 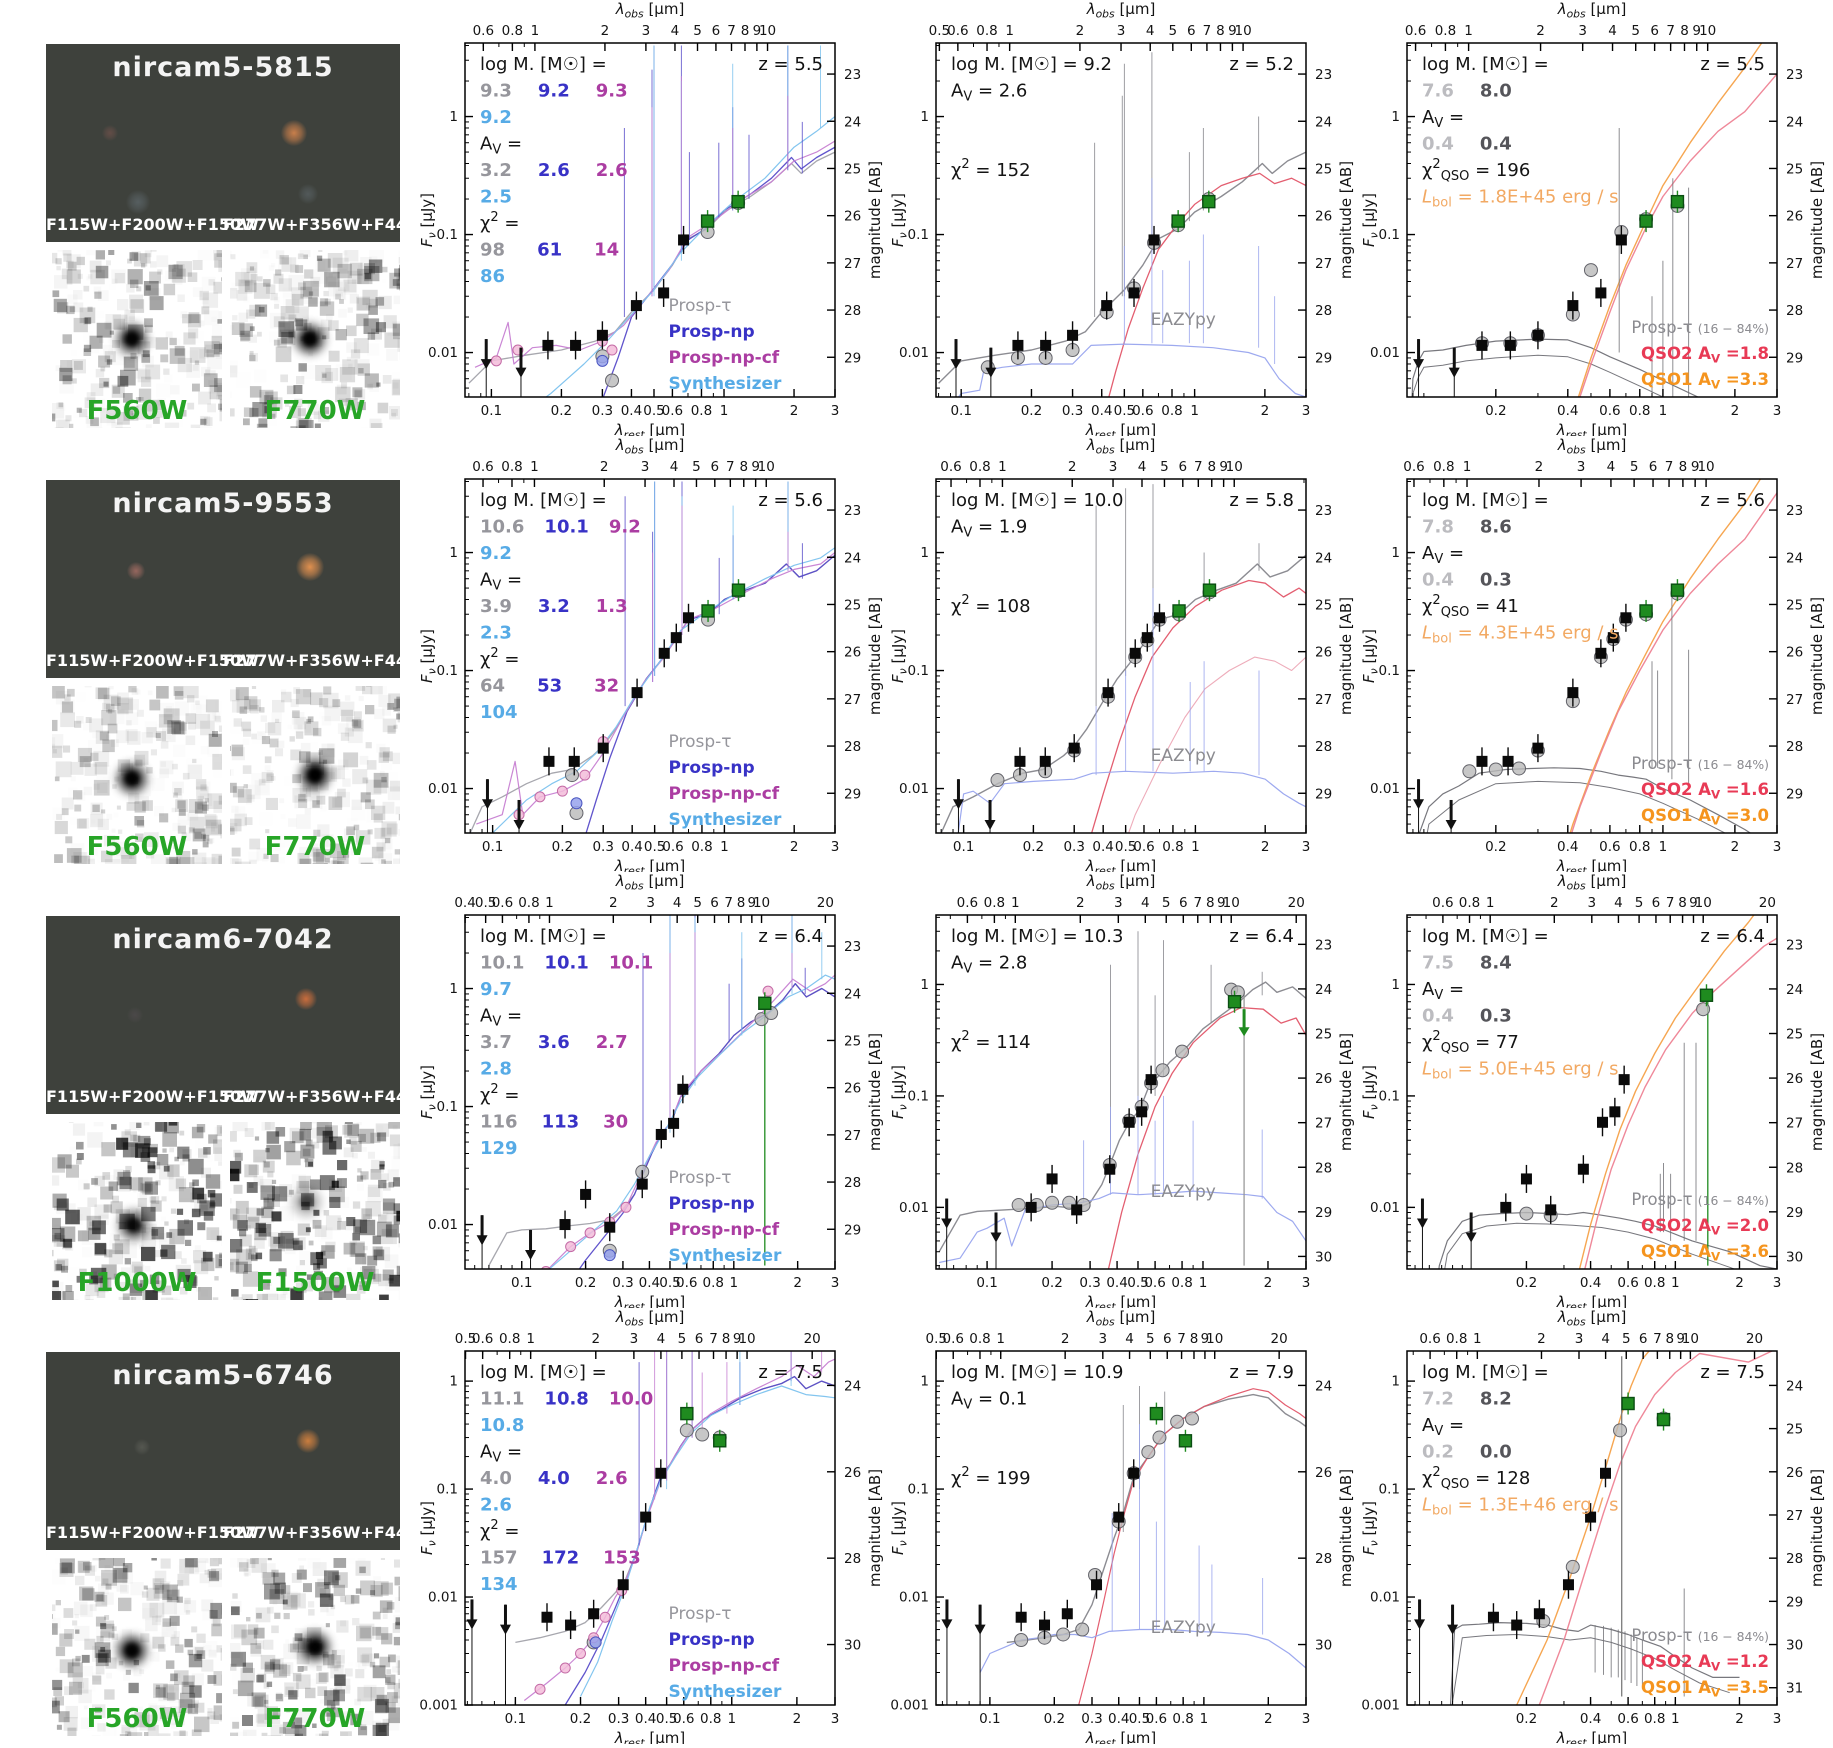 I want to click on top-axis-label: λobs [μm], so click(x=1121, y=882).